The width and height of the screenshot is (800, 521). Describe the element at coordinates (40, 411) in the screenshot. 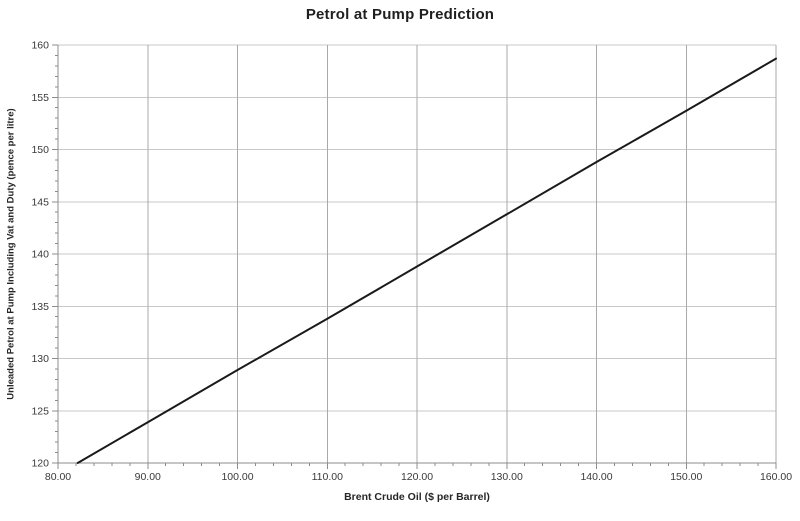

I see `y-tick-label: 125` at that location.